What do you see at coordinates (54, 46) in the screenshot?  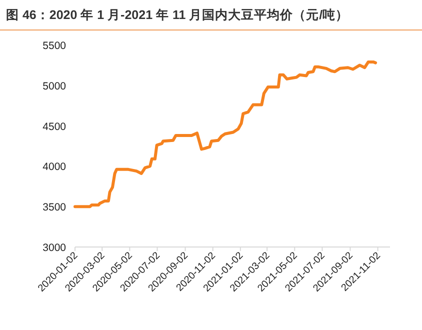 I see `y-tick-label: 5500` at bounding box center [54, 46].